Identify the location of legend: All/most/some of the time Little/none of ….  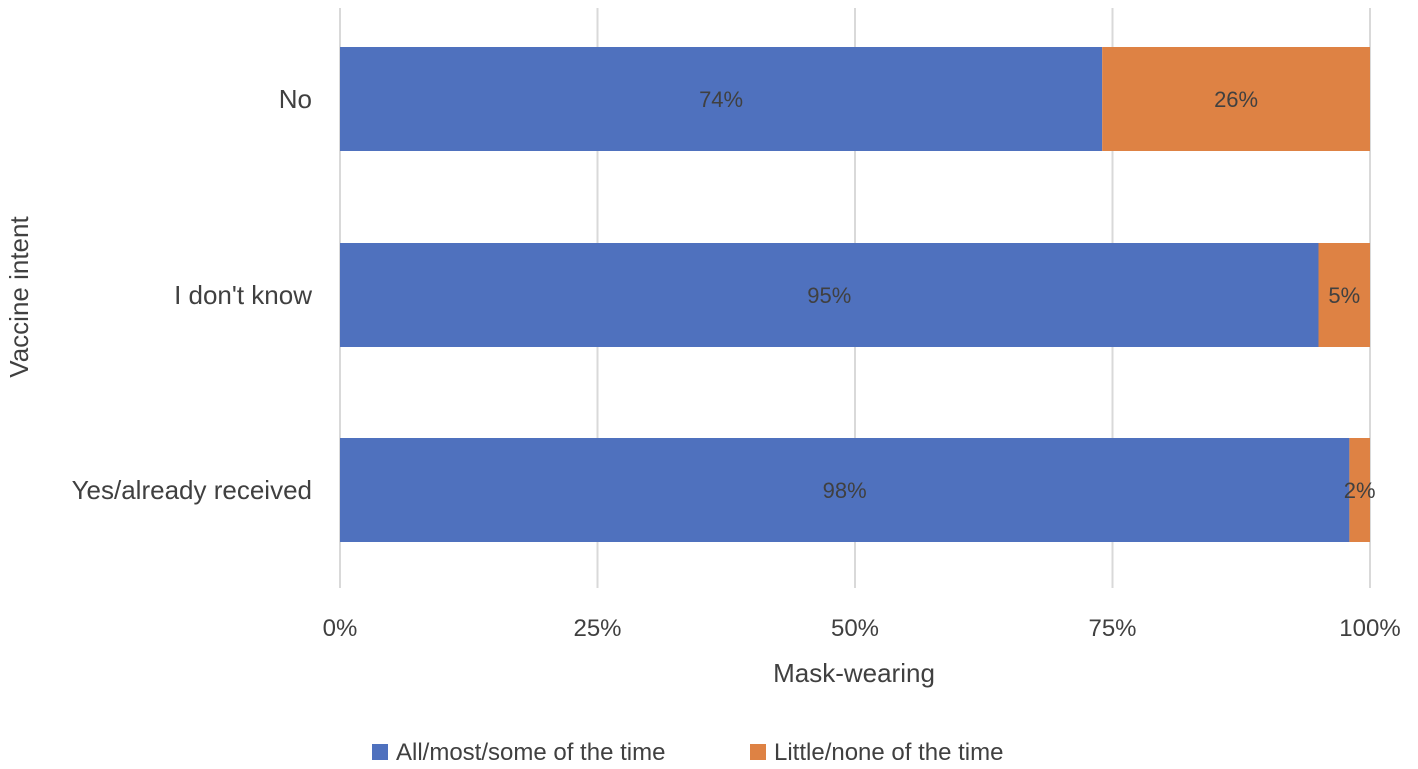
(687, 752).